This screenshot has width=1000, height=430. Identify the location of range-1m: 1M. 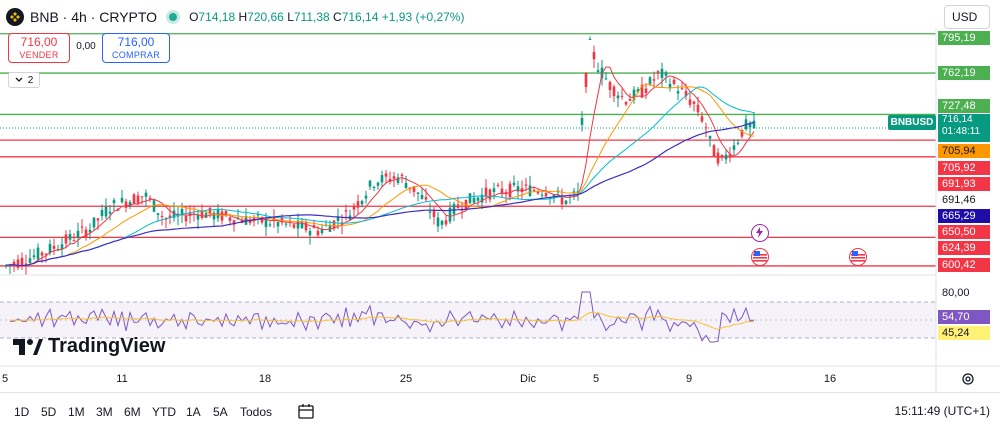
(76, 412).